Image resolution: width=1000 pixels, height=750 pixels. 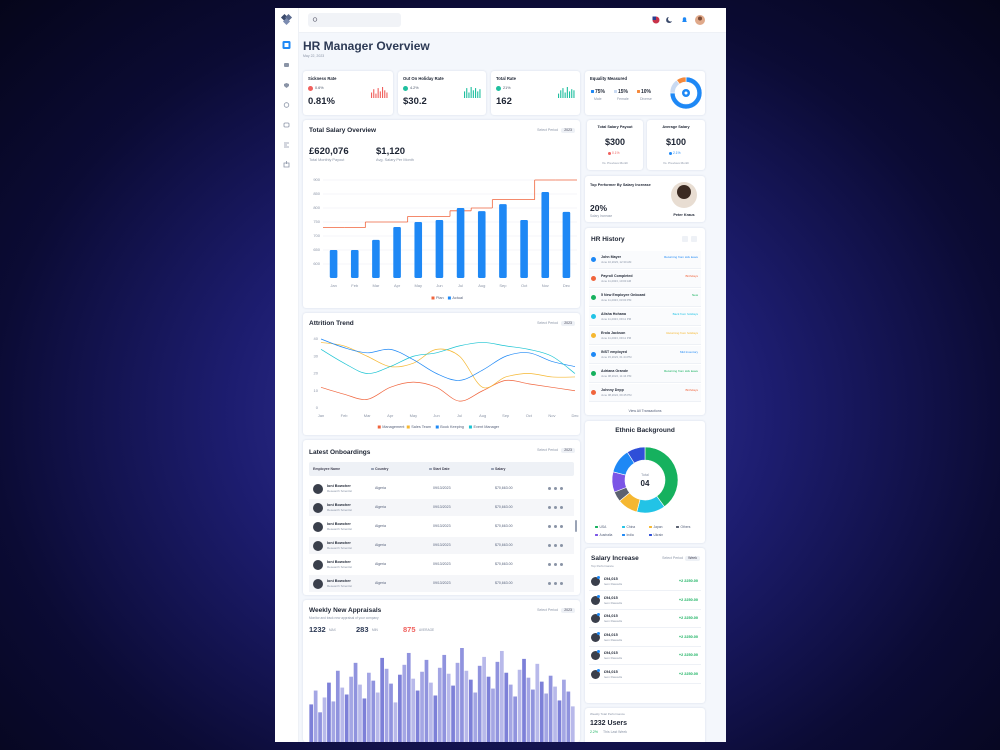 What do you see at coordinates (535, 93) in the screenshot?
I see `stat-card: Total Rate 21% 162` at bounding box center [535, 93].